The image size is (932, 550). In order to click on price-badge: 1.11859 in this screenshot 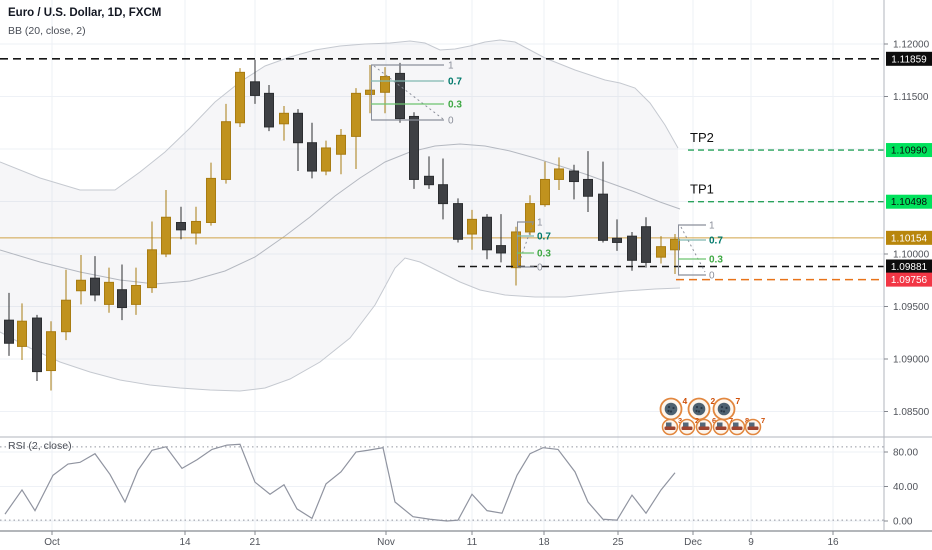, I will do `click(909, 58)`.